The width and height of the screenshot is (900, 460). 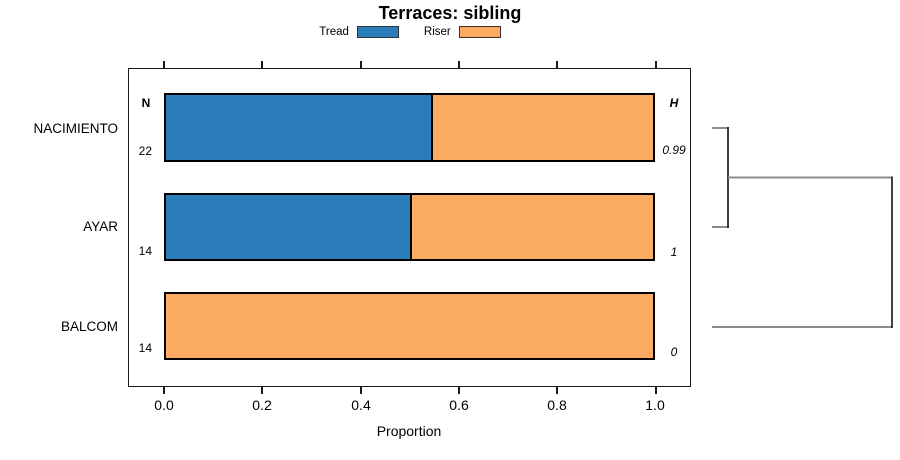 What do you see at coordinates (674, 103) in the screenshot?
I see `h-column-header: H` at bounding box center [674, 103].